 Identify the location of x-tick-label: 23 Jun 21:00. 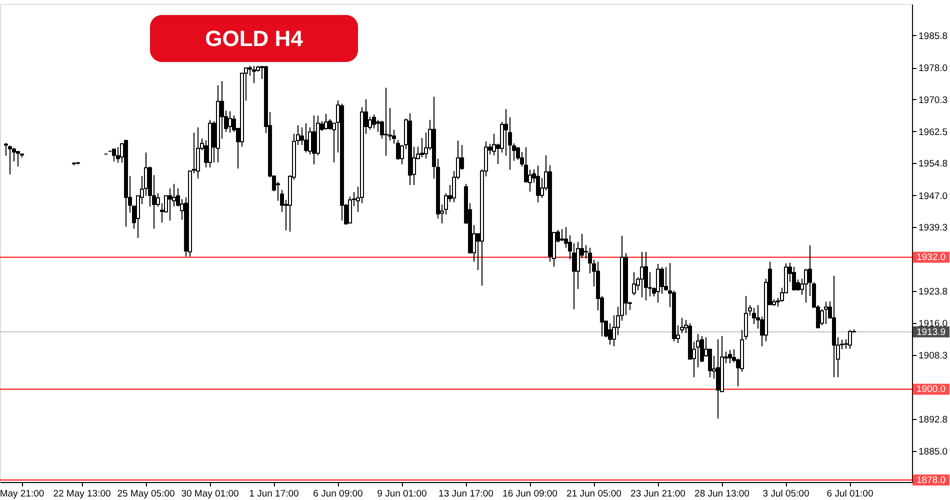
(658, 494).